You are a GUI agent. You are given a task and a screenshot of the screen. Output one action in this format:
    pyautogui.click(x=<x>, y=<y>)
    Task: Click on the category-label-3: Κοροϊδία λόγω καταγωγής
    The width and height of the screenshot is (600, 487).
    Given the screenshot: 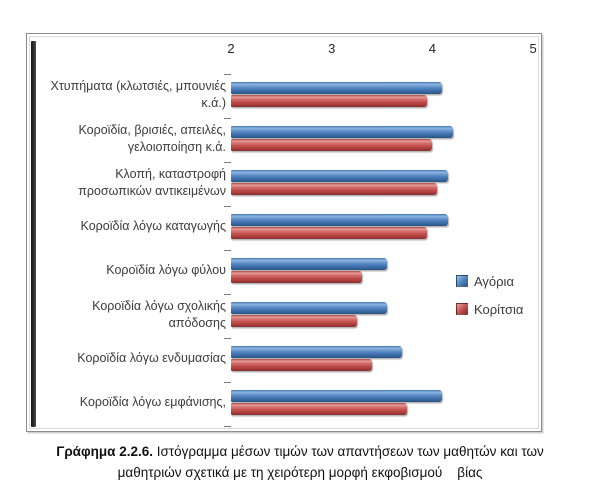 What is the action you would take?
    pyautogui.click(x=153, y=226)
    